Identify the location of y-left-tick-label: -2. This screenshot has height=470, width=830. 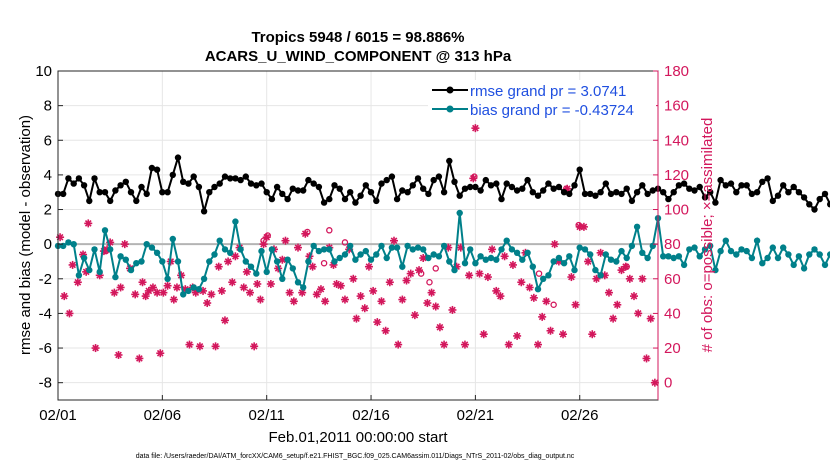
(45, 279).